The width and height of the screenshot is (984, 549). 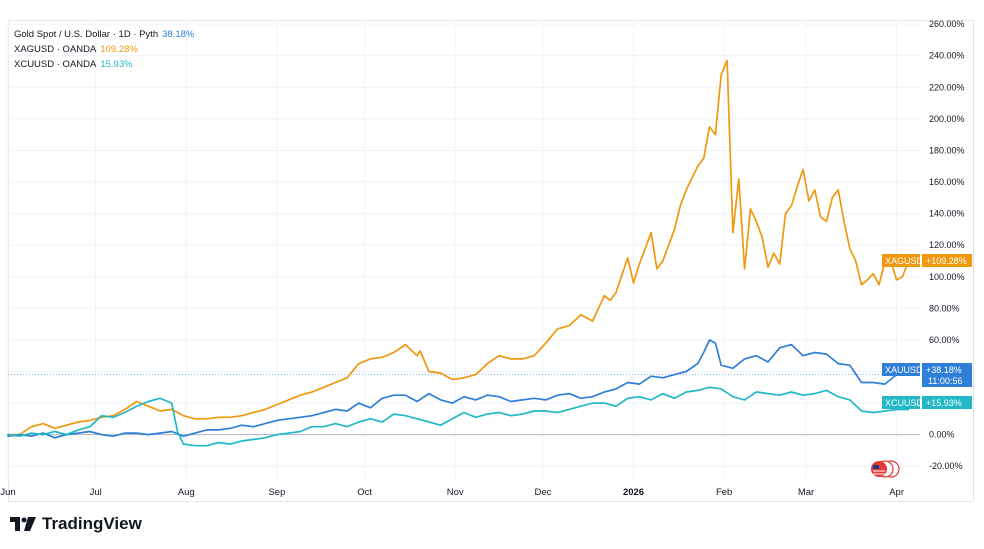 I want to click on x-tick-label: Oct, so click(x=364, y=492).